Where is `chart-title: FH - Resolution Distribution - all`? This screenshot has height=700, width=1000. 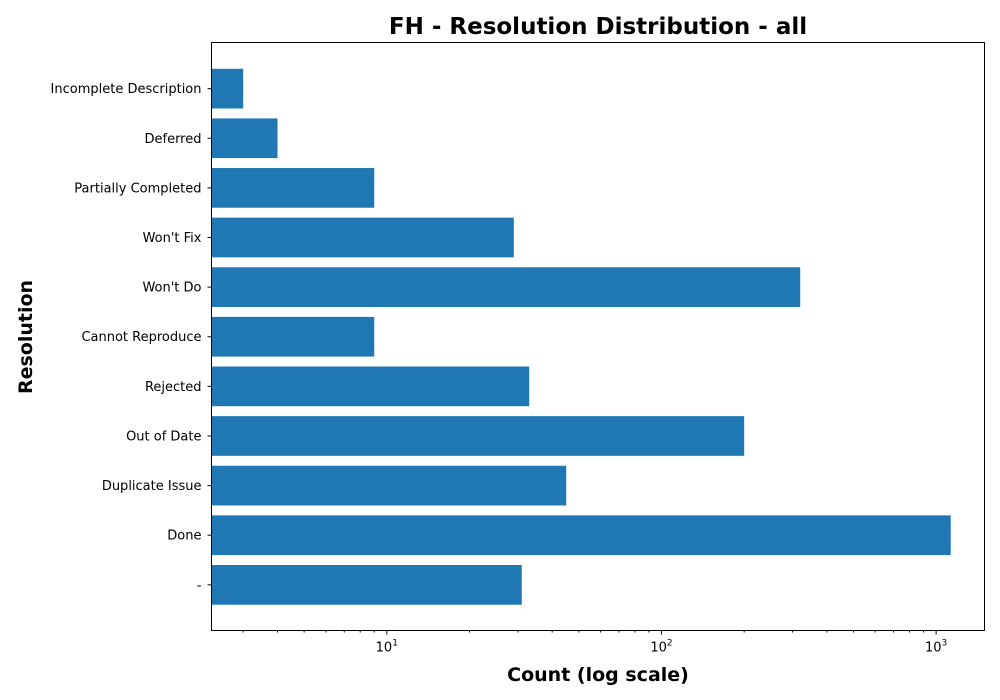
chart-title: FH - Resolution Distribution - all is located at coordinates (598, 27).